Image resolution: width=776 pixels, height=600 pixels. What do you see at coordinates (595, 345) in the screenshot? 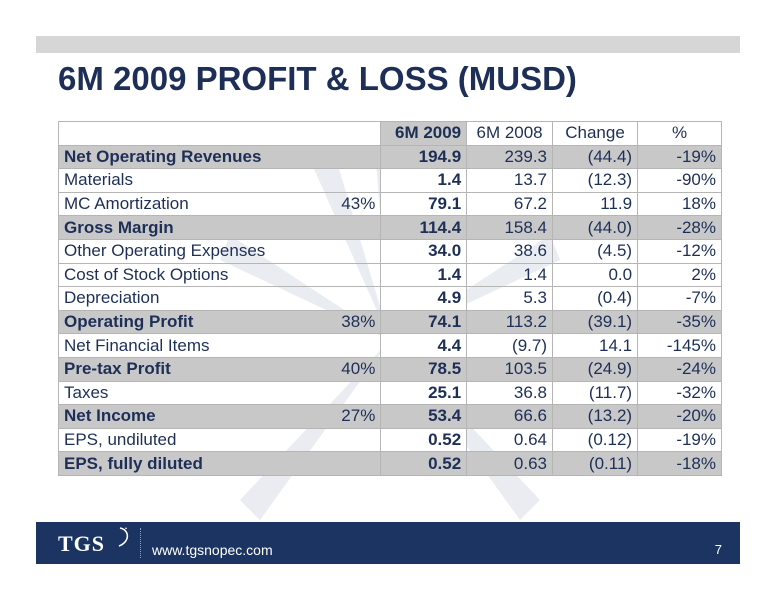
I see `row-change: 14.1` at bounding box center [595, 345].